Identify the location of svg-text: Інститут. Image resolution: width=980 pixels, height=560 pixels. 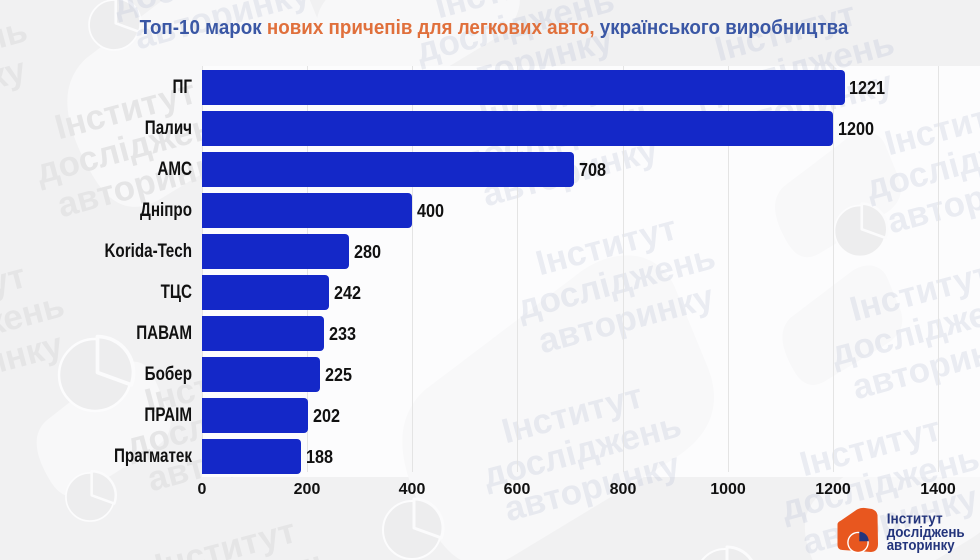
(915, 519).